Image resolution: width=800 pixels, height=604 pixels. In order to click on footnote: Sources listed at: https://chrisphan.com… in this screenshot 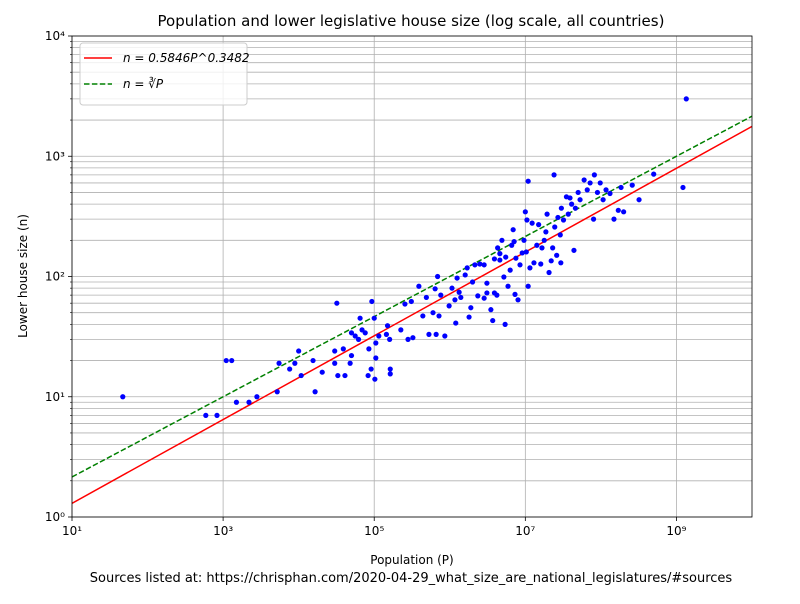, I will do `click(411, 578)`.